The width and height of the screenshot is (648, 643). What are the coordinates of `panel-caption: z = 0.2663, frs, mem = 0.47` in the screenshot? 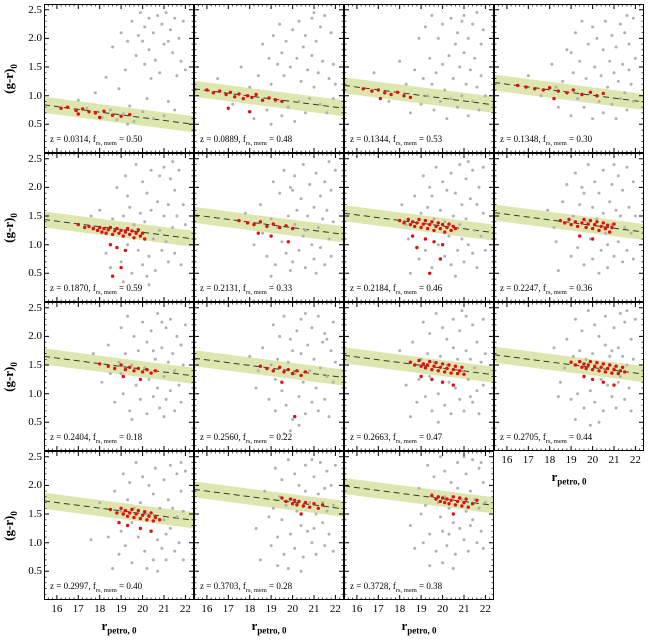 It's located at (396, 439).